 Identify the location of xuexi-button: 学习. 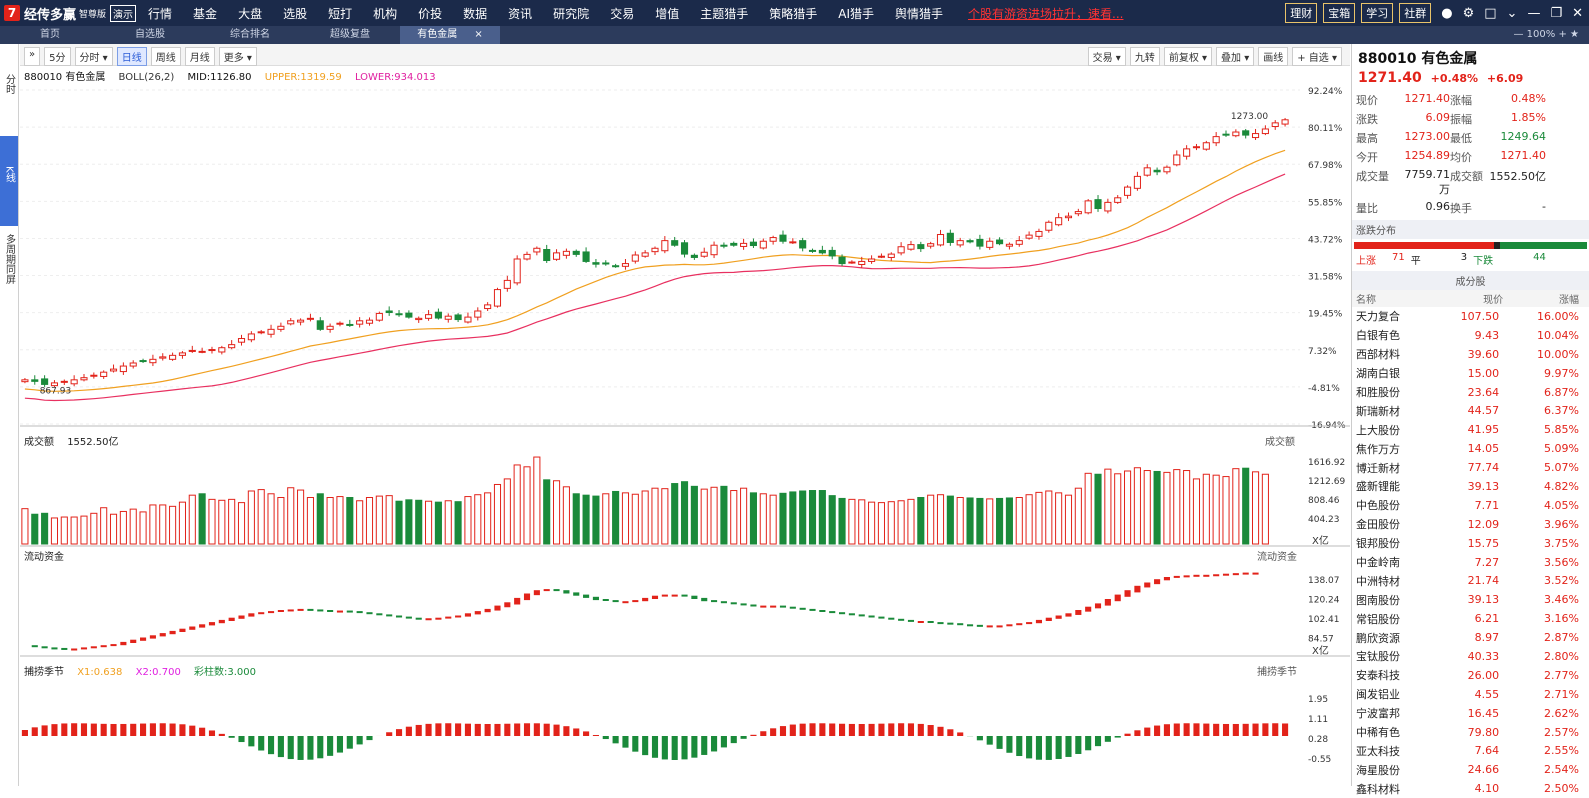
(1377, 13).